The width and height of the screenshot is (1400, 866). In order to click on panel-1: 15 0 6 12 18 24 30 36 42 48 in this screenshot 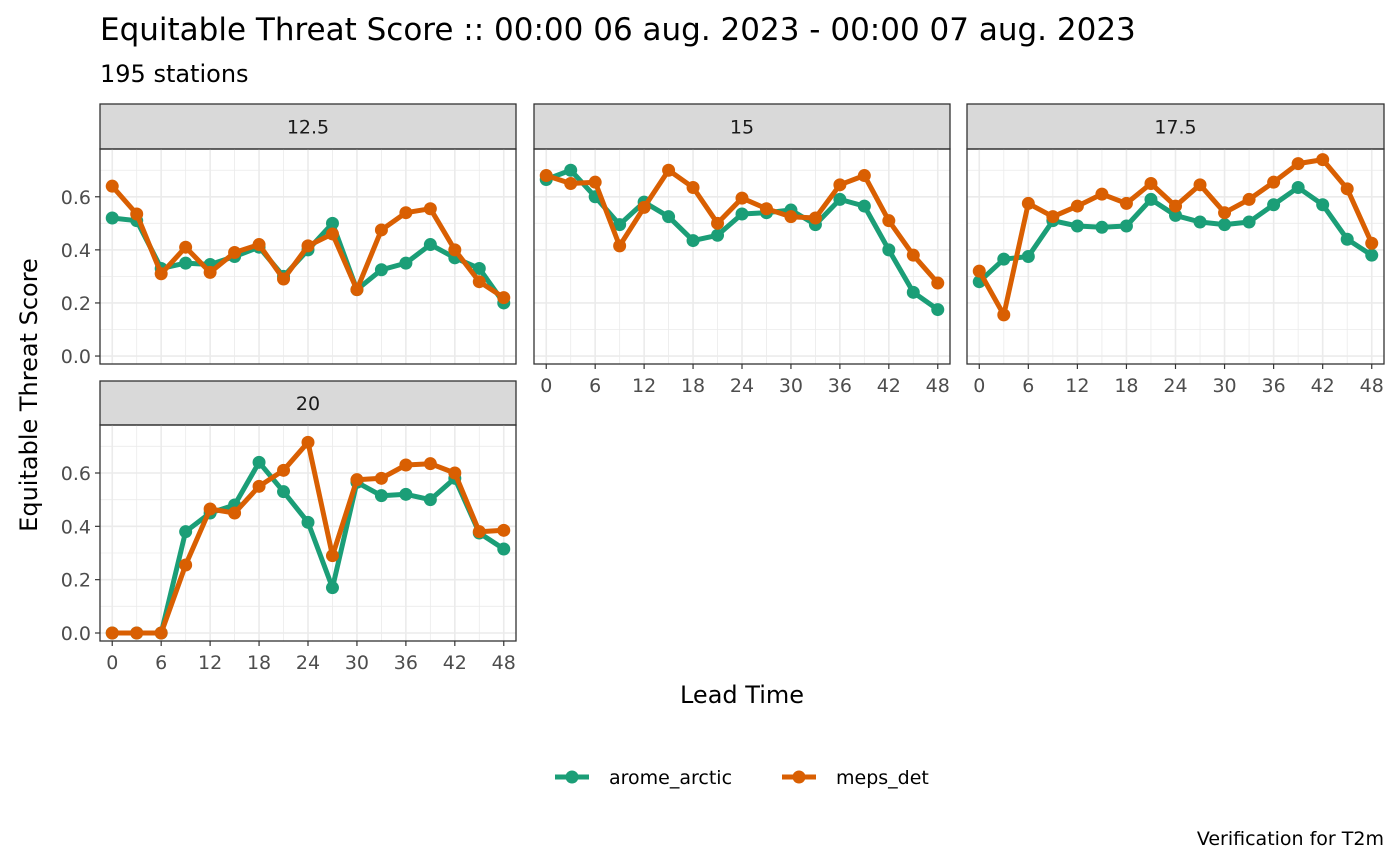, I will do `click(742, 250)`.